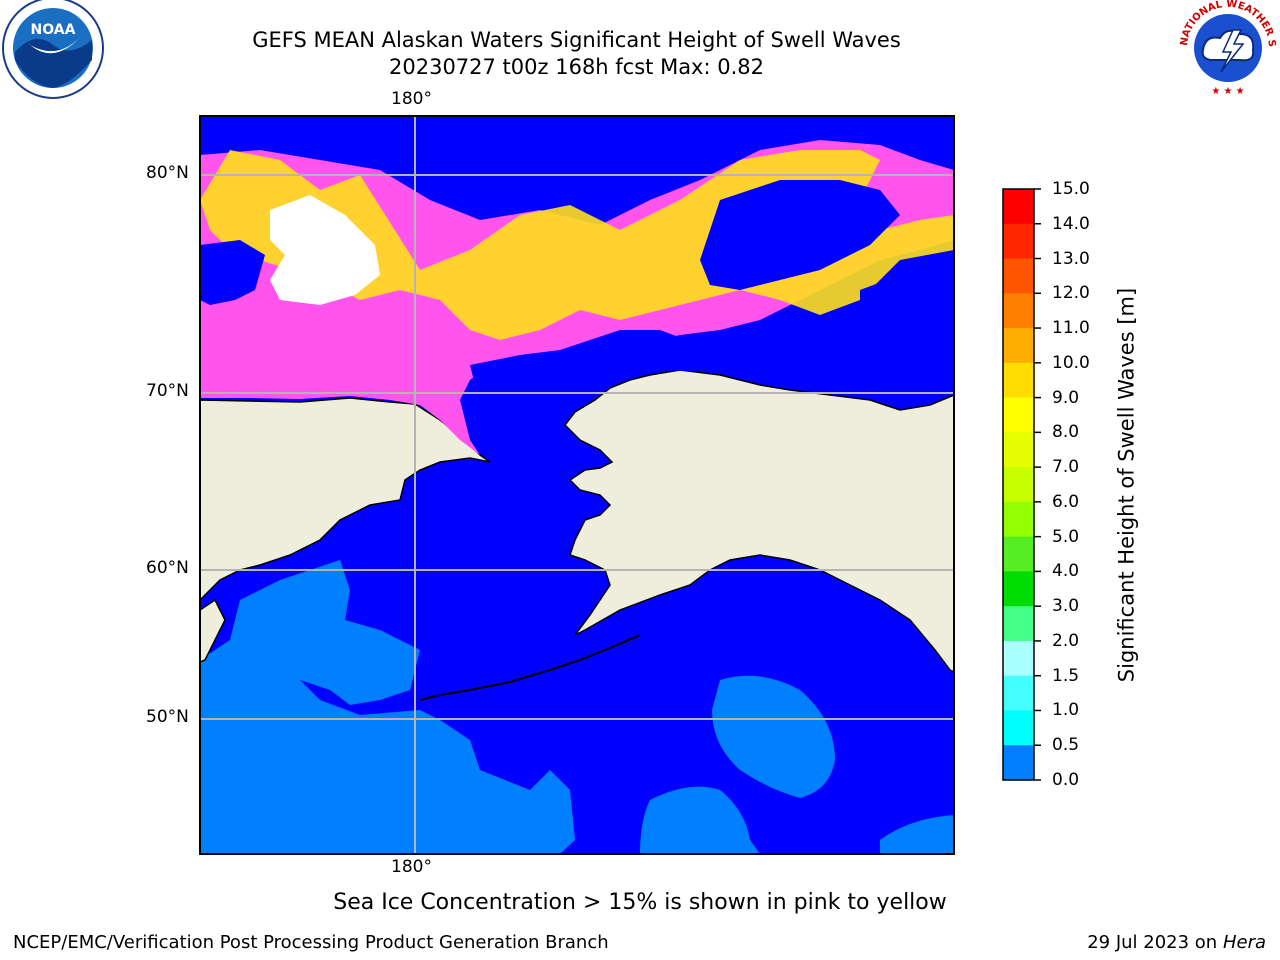  I want to click on colorbar-tick-label: 2.0, so click(1066, 640).